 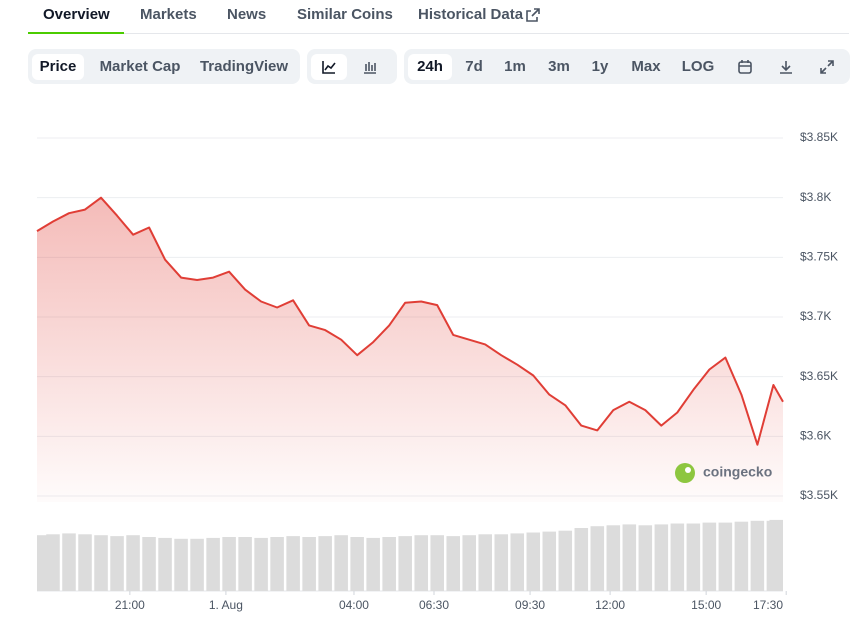 What do you see at coordinates (354, 605) in the screenshot?
I see `x-tick-label: 04:00` at bounding box center [354, 605].